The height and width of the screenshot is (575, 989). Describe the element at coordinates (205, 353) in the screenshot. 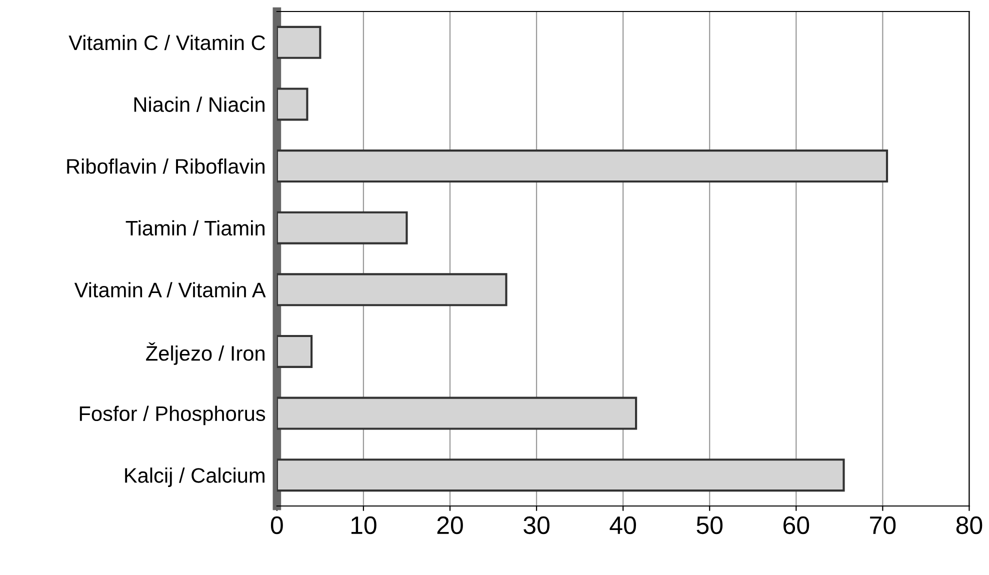

I see `y-tick-label: Željezo / Iron` at that location.